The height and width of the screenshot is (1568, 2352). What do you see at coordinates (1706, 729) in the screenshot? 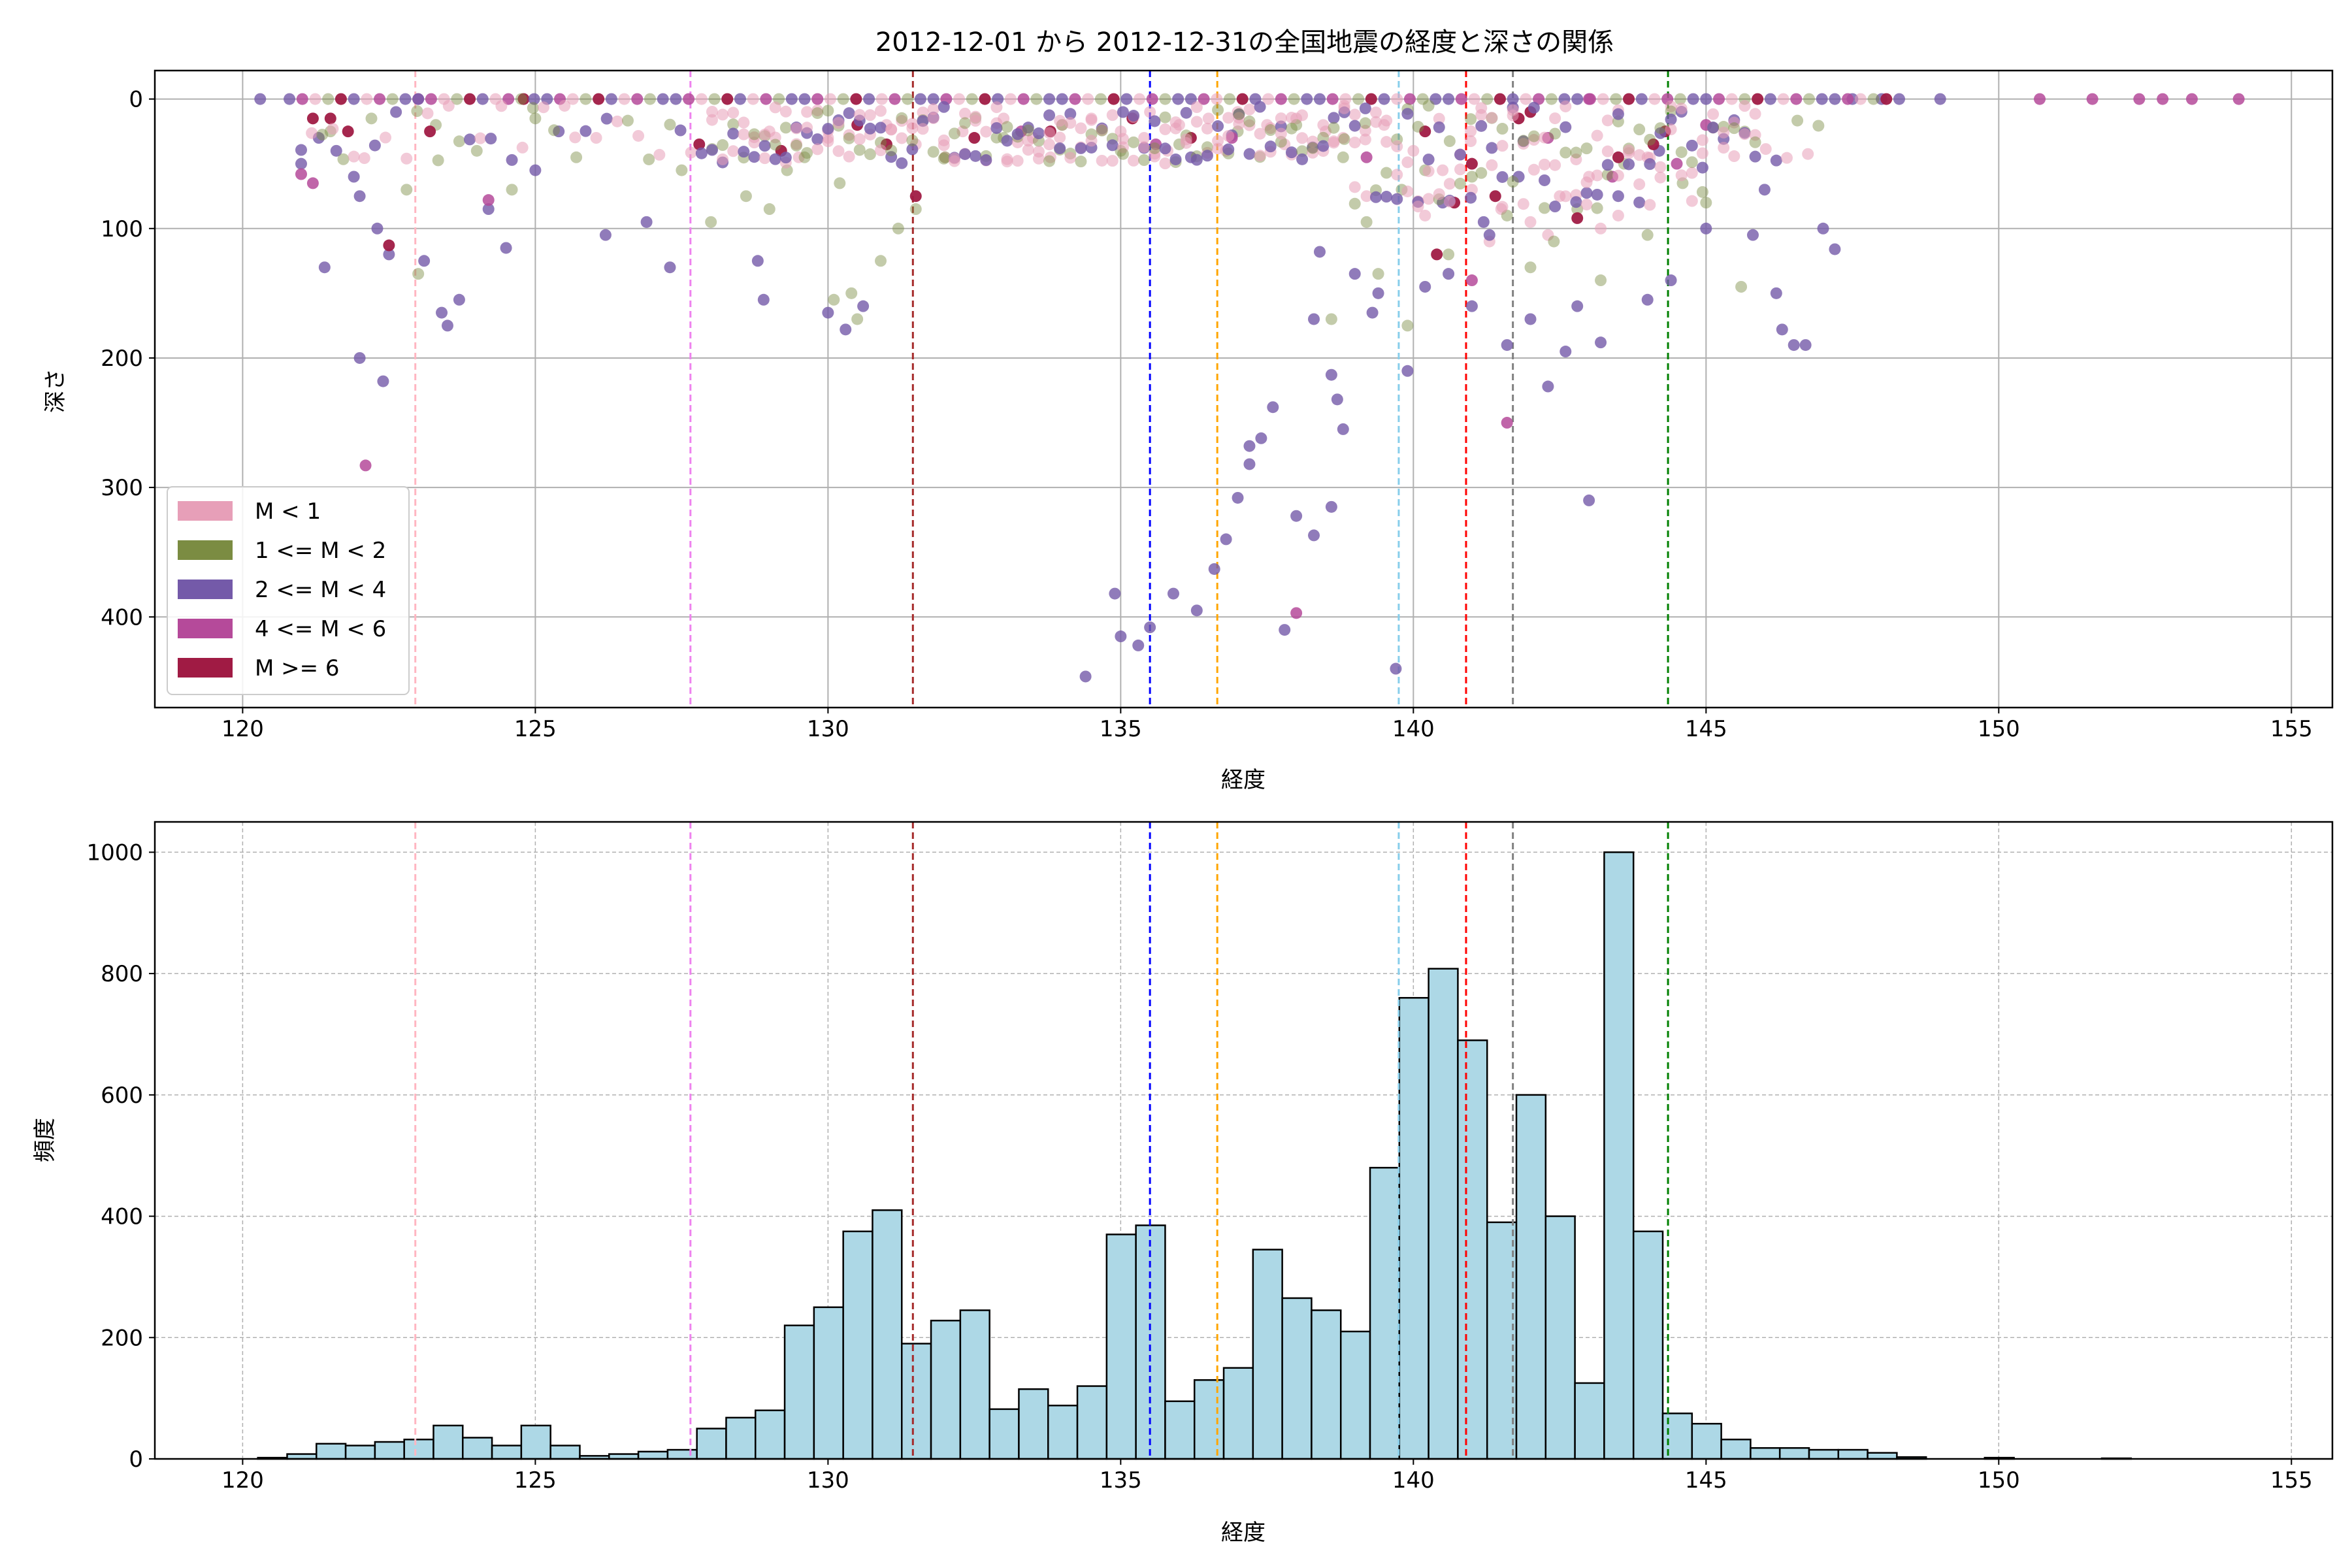
I see `scatter-x-tick-label: 145` at bounding box center [1706, 729].